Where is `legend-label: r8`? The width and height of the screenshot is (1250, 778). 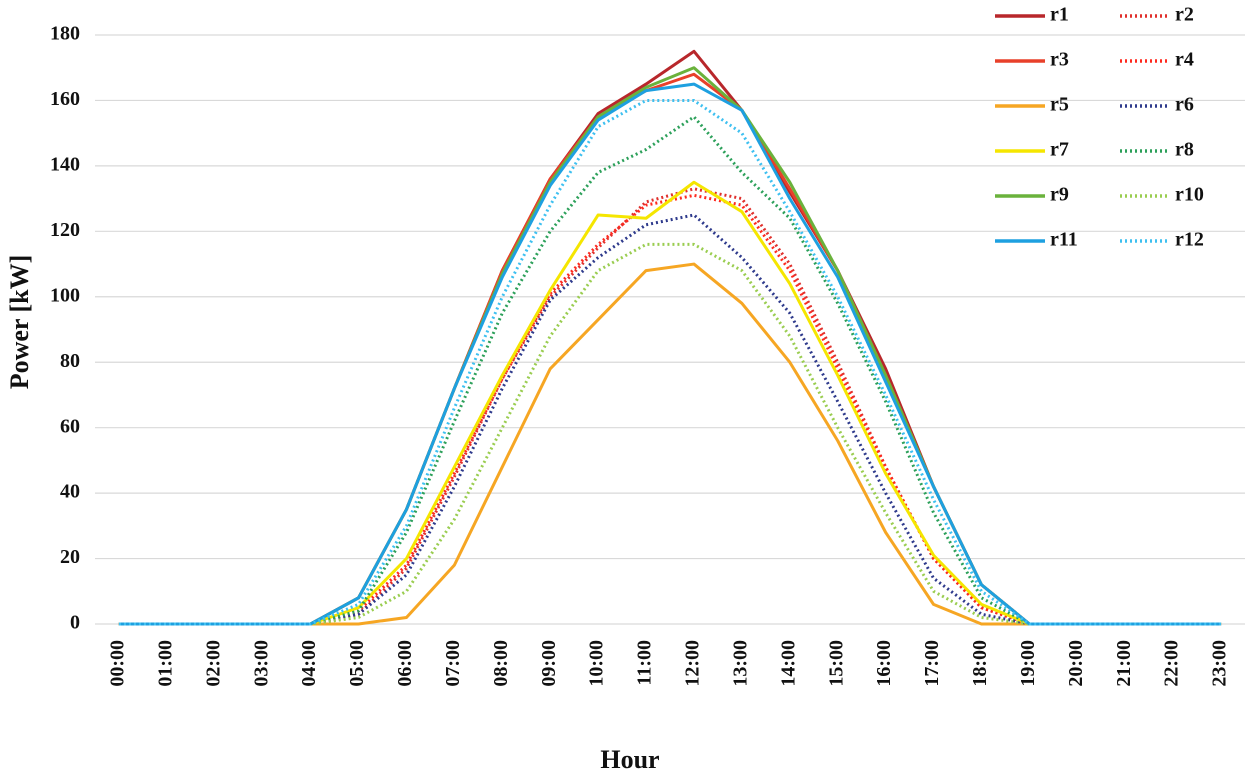
legend-label: r8 is located at coordinates (1184, 150).